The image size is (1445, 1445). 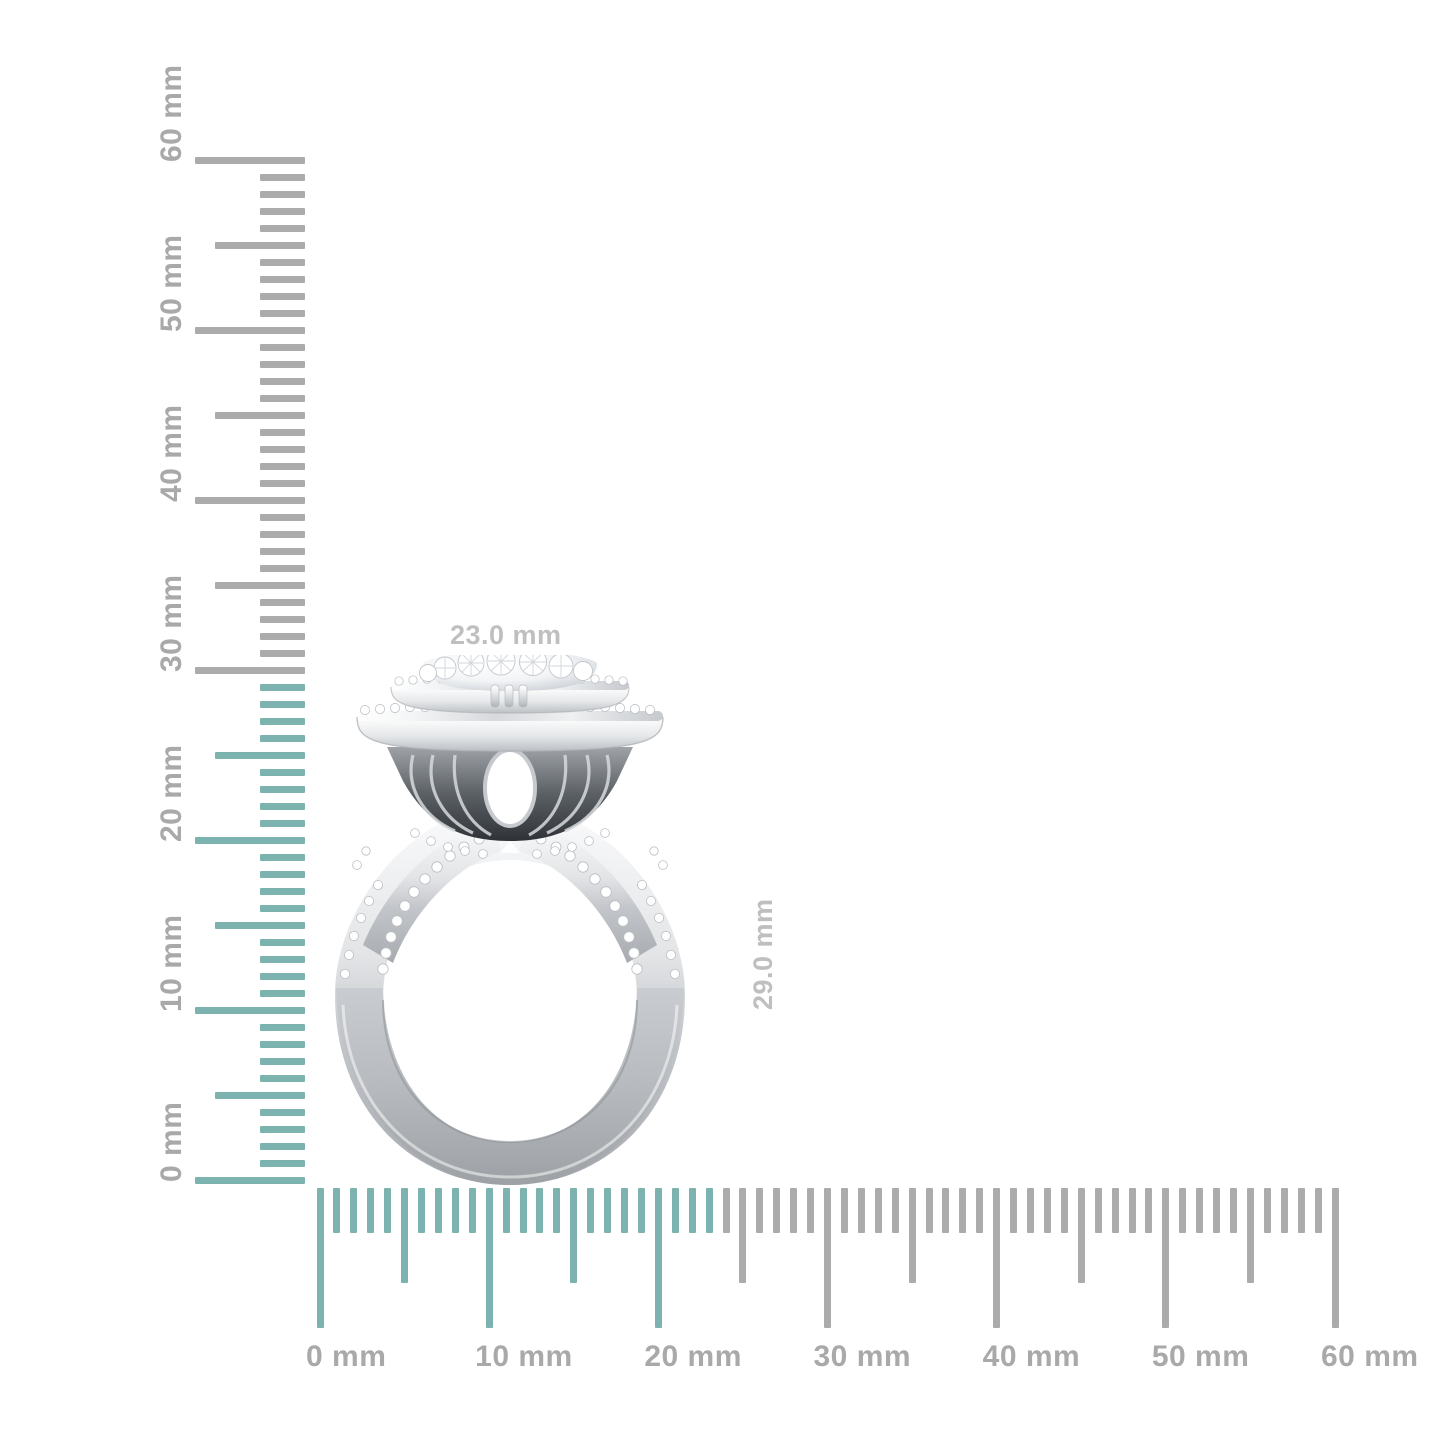 What do you see at coordinates (862, 1356) in the screenshot?
I see `width-ruler-label: 30 mm` at bounding box center [862, 1356].